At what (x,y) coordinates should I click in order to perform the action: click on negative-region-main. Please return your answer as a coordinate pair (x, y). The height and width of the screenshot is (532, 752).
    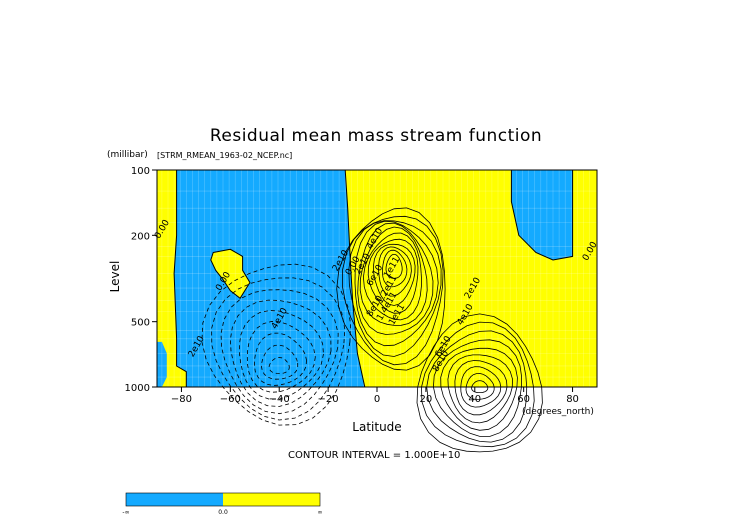
    Looking at the image, I should click on (269, 278).